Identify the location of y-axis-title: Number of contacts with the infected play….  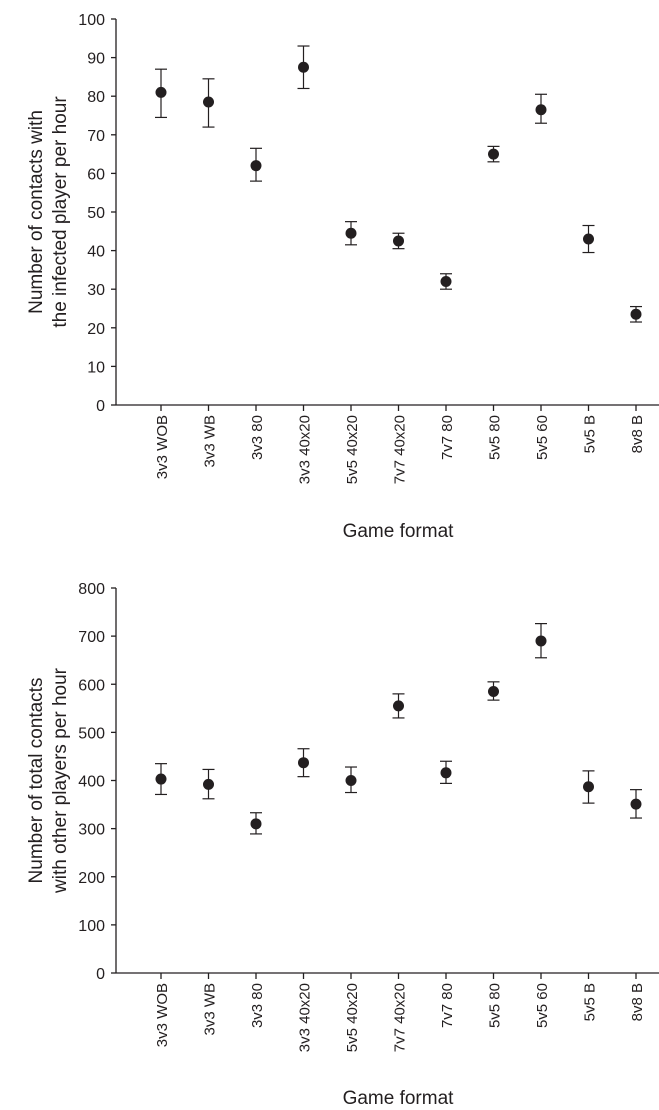
(48, 212).